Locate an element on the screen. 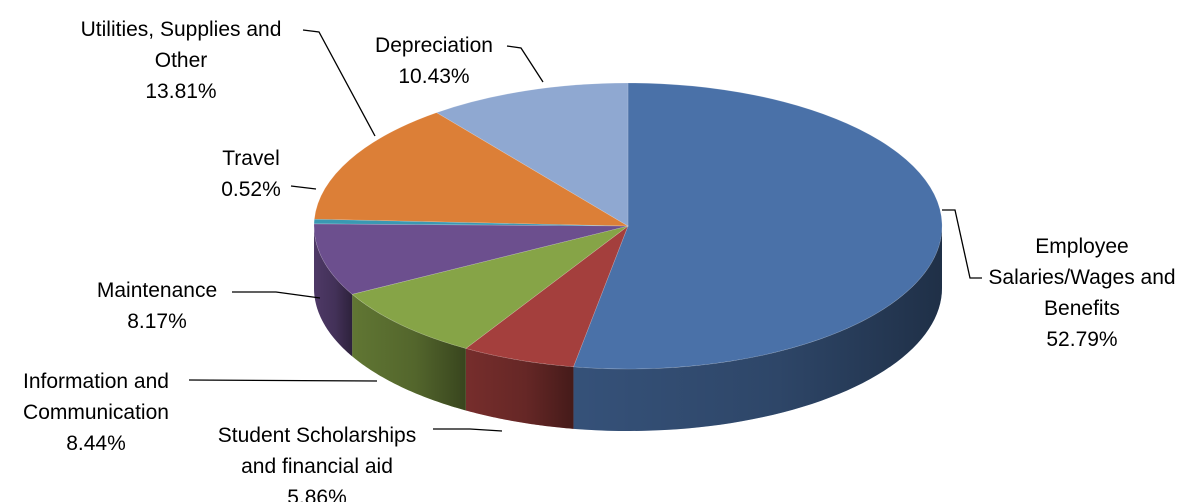 The height and width of the screenshot is (502, 1195). pie-slice-utilities-supplies-and-other is located at coordinates (472, 169).